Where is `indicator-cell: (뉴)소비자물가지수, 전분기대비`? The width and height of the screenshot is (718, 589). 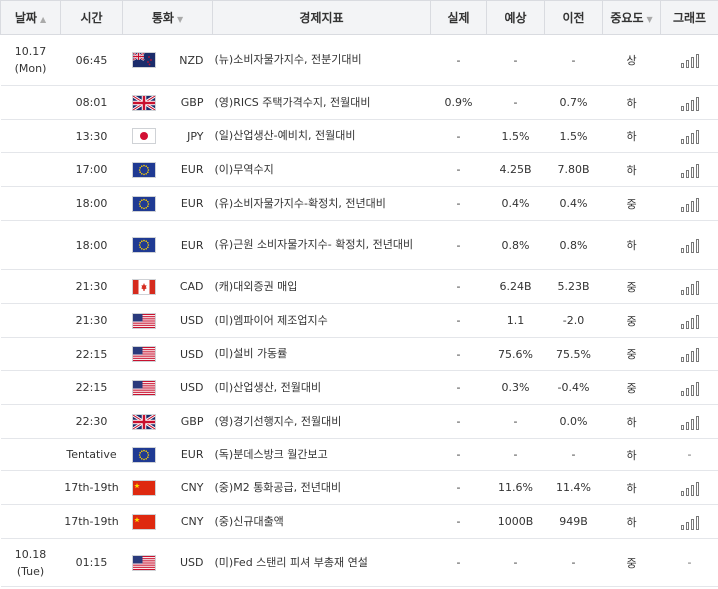 indicator-cell: (뉴)소비자물가지수, 전분기대비 is located at coordinates (321, 60).